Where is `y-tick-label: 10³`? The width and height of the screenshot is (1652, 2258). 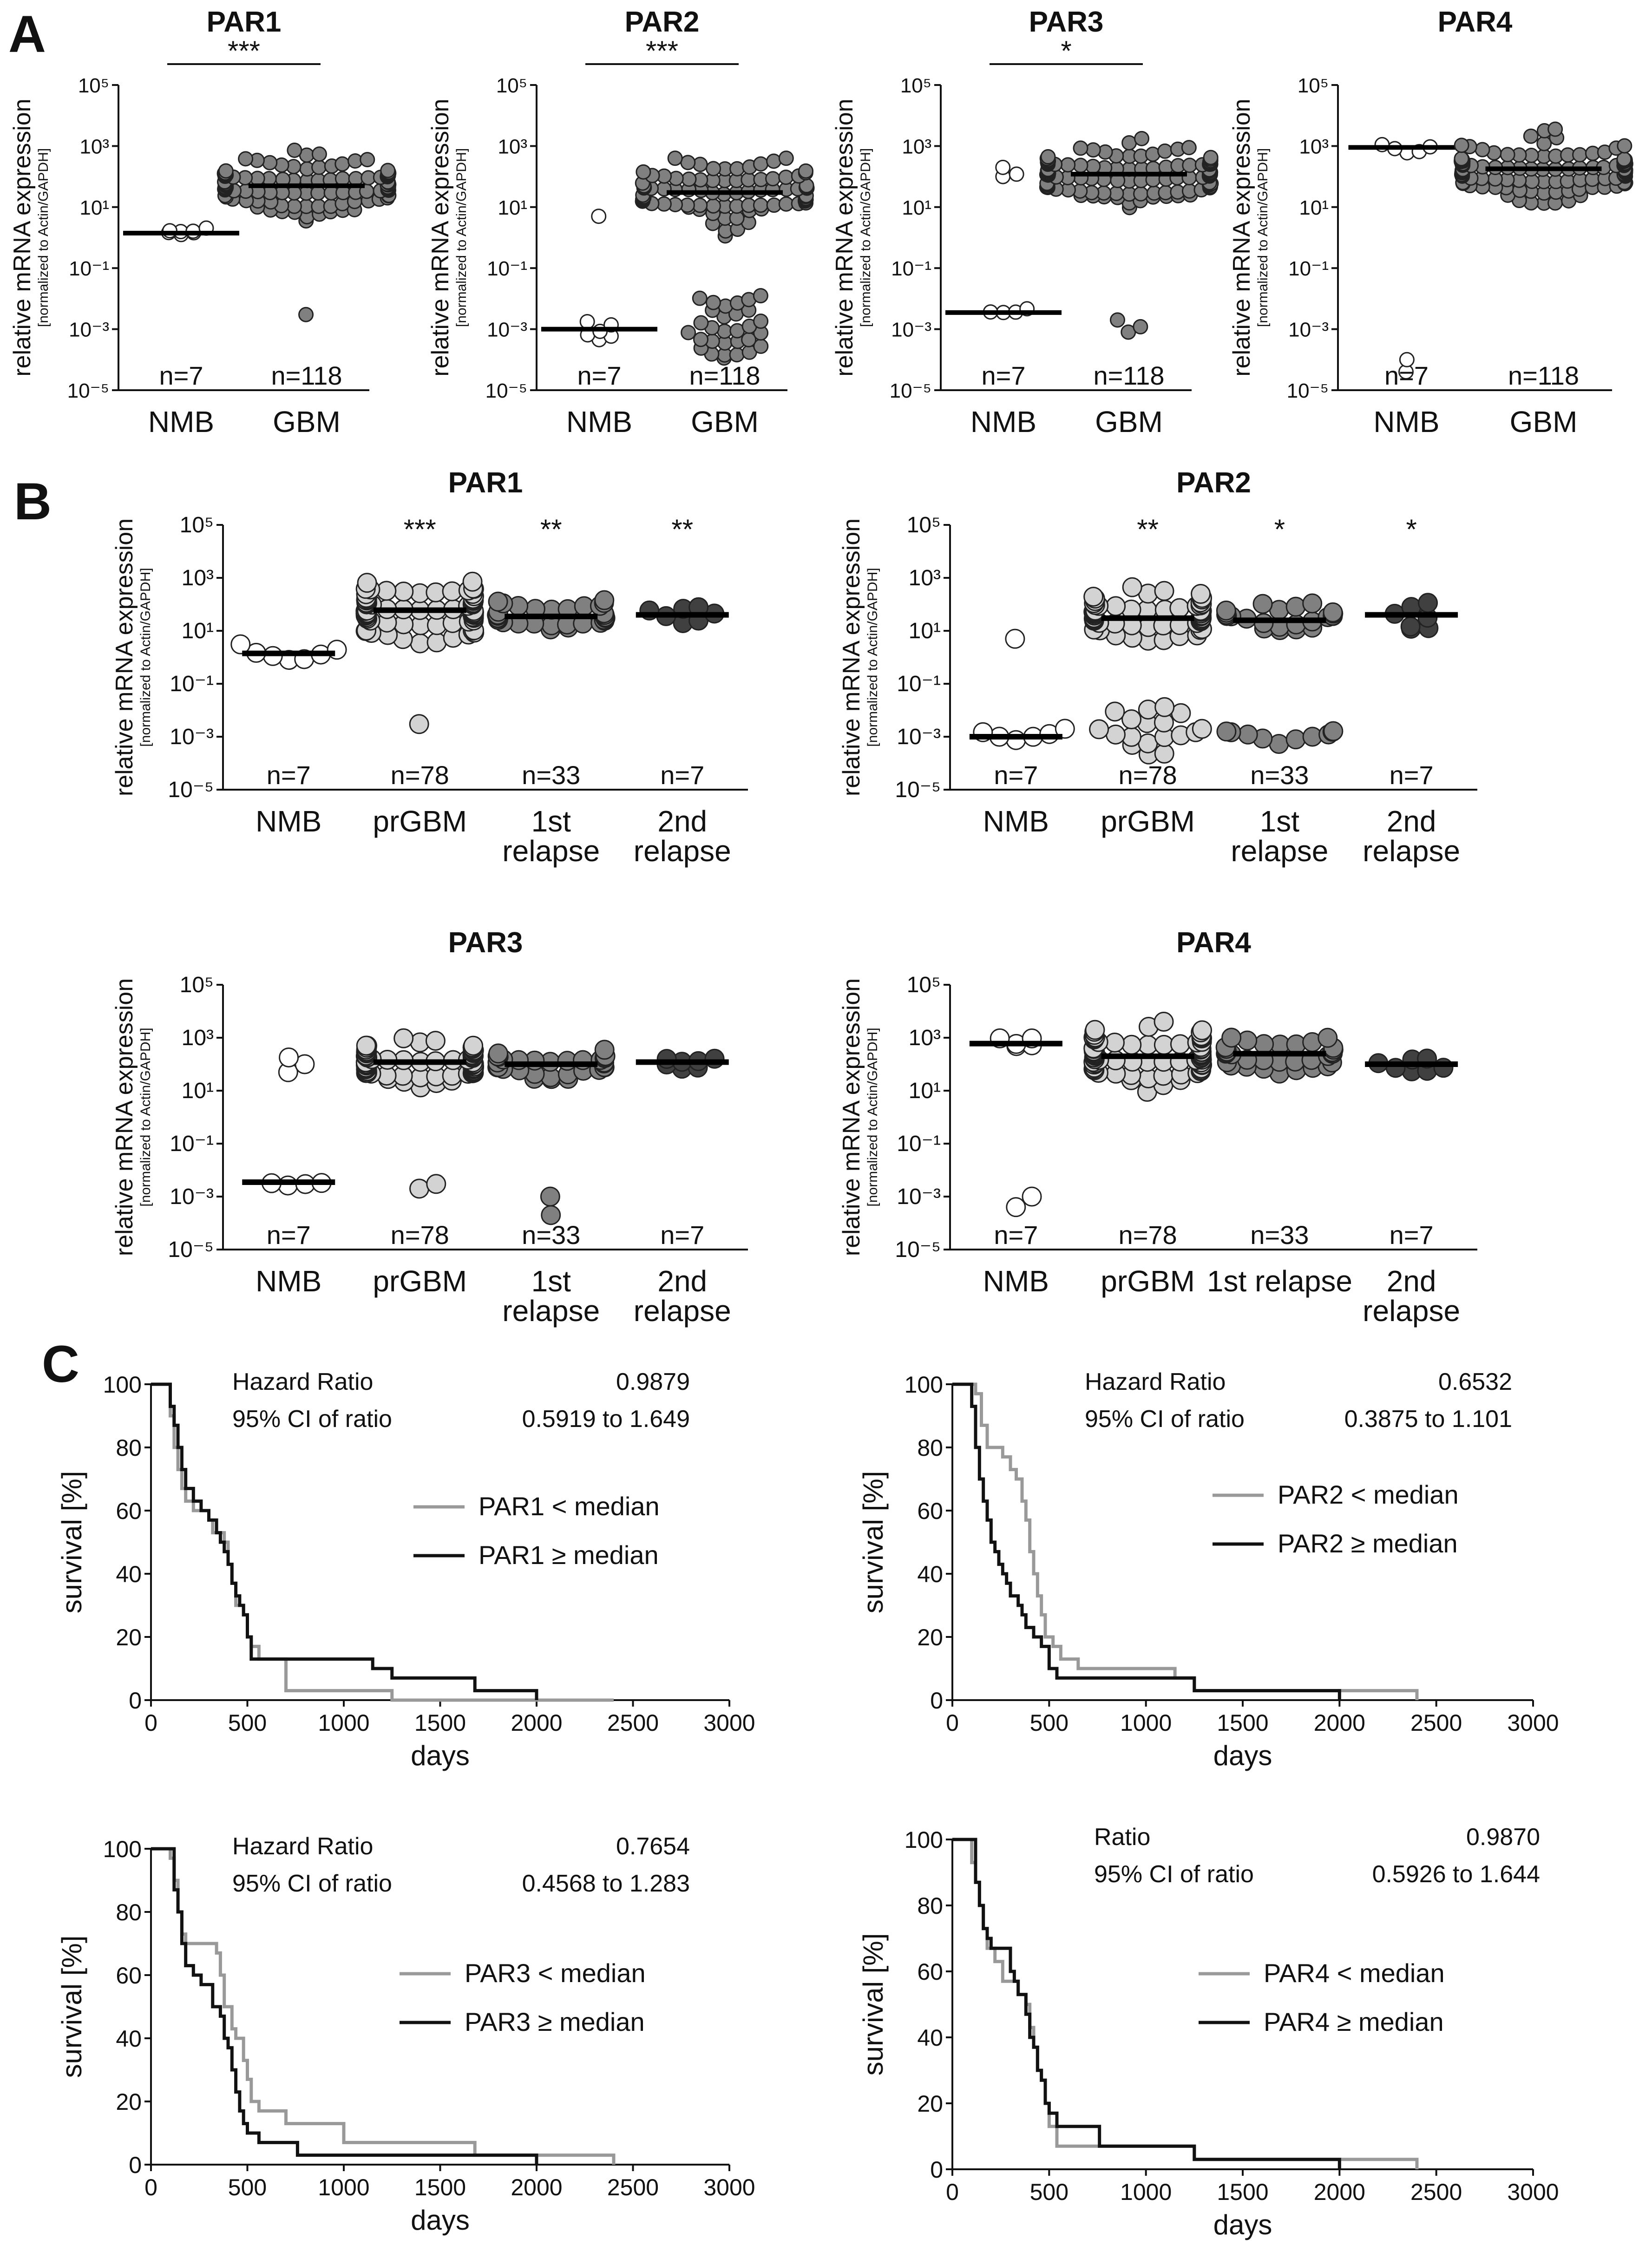 y-tick-label: 10³ is located at coordinates (925, 578).